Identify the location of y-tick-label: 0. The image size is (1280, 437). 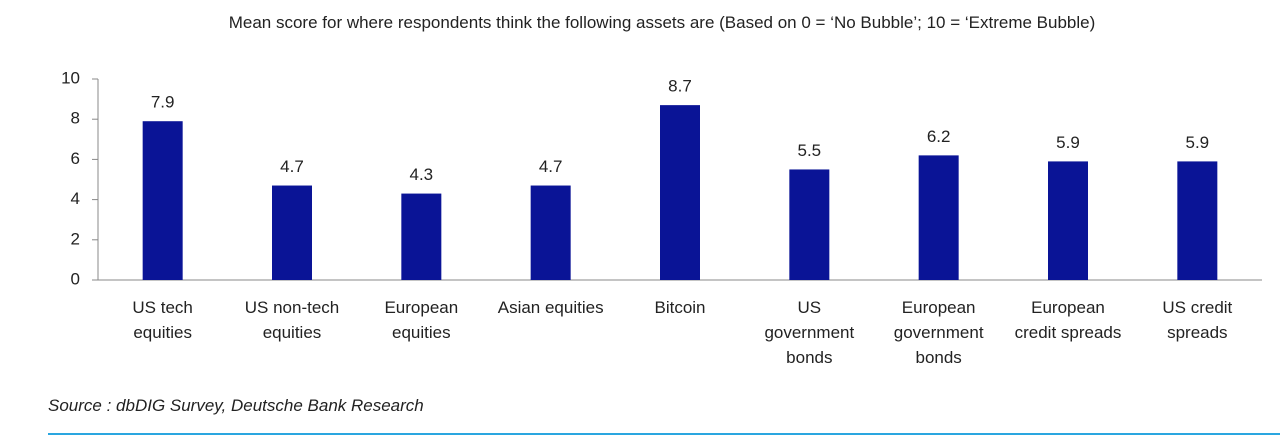
(75, 278).